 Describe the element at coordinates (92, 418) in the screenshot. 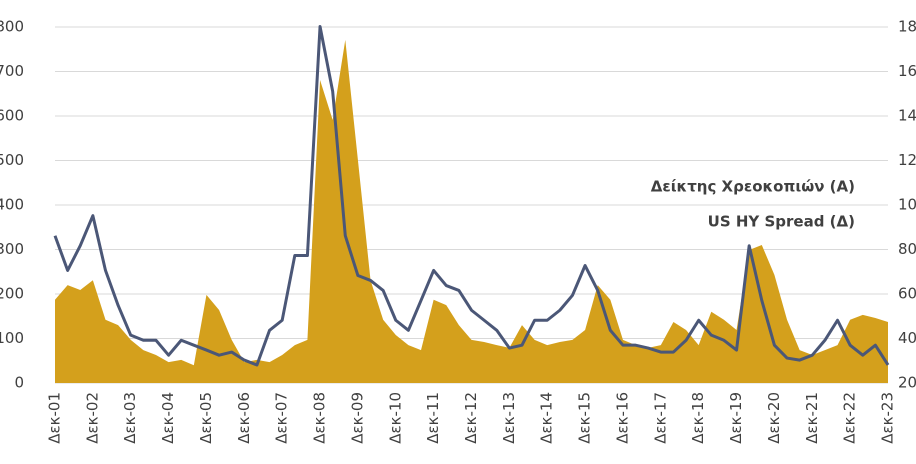

I see `x-tick-label: Δεκ-02` at that location.